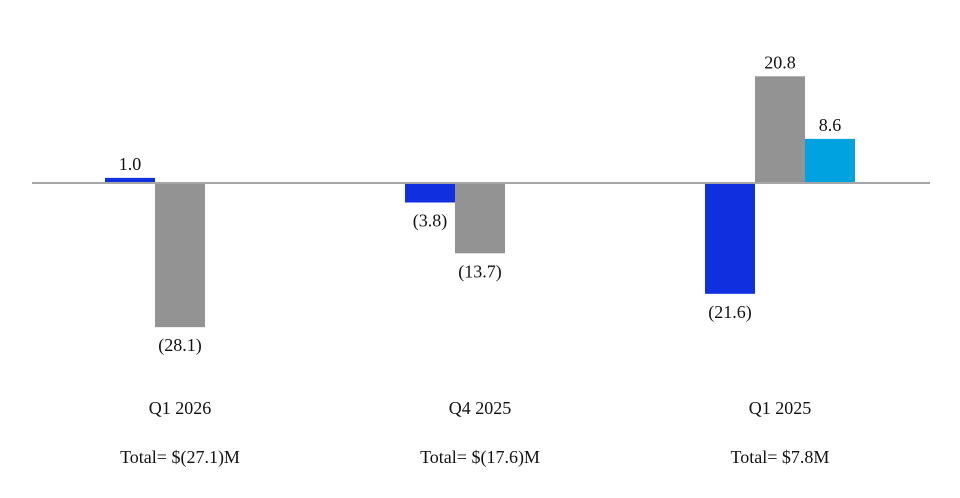  I want to click on data-label: 20.8, so click(780, 62).